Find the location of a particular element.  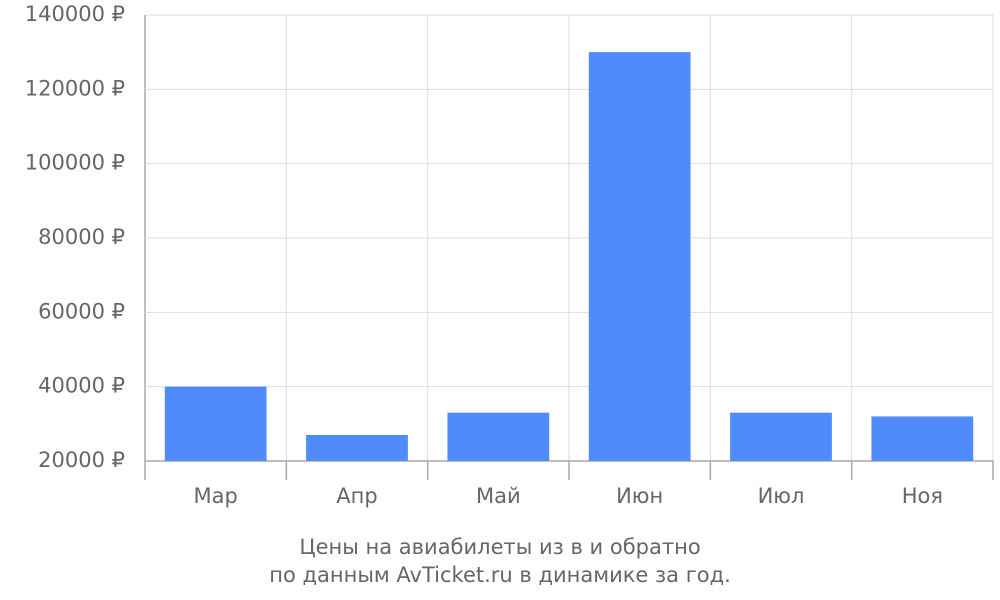

y-tick-label: 20000 ₽ is located at coordinates (81, 460).